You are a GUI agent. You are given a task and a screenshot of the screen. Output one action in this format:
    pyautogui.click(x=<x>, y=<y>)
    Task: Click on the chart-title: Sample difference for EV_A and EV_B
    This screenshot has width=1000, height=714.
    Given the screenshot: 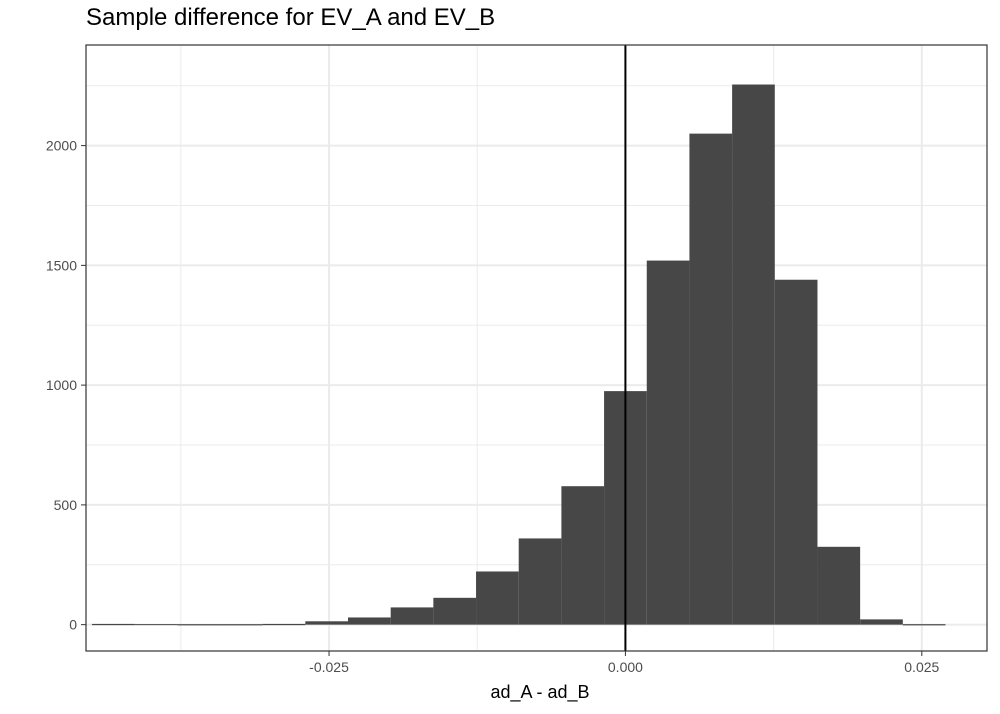 What is the action you would take?
    pyautogui.click(x=291, y=17)
    